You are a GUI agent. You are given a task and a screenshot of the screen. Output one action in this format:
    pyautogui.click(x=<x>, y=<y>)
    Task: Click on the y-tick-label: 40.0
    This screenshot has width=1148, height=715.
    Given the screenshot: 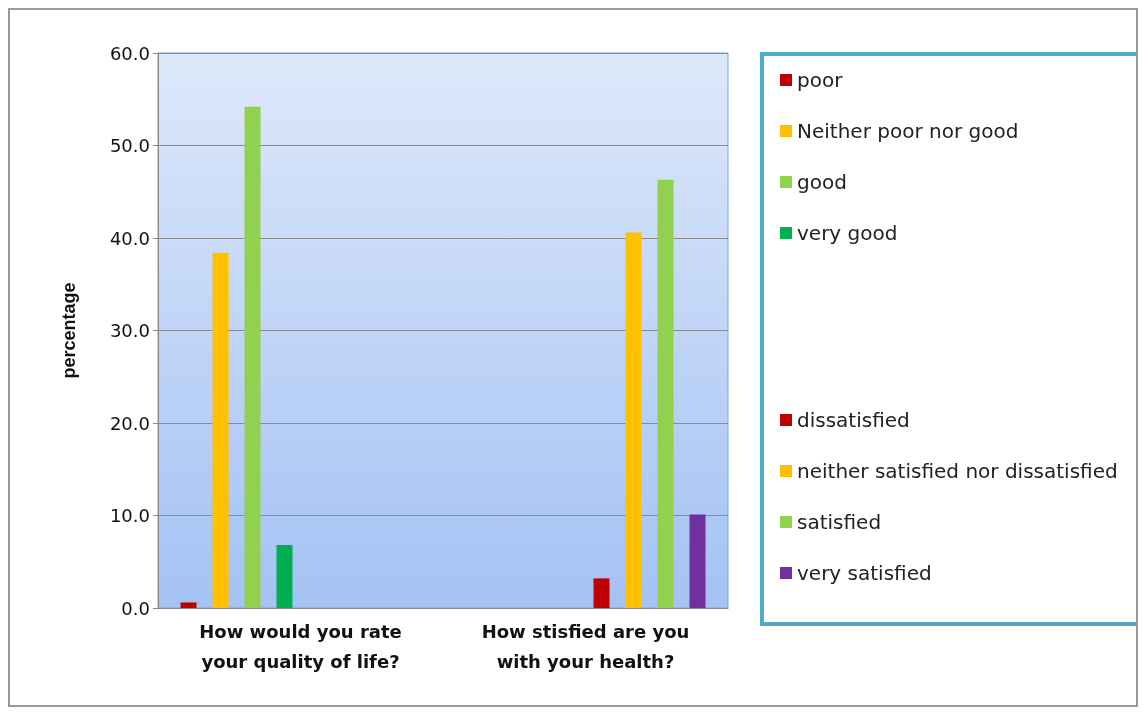 What is the action you would take?
    pyautogui.click(x=129, y=238)
    